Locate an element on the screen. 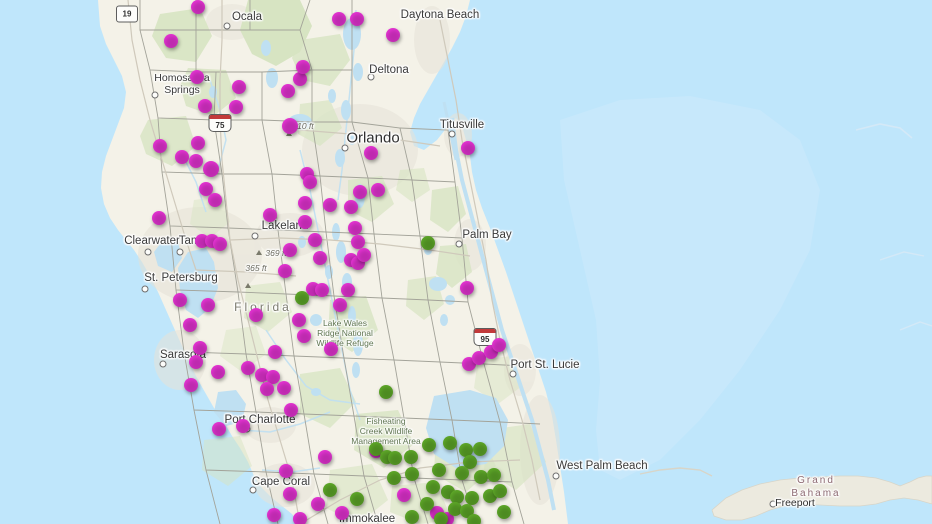  route-shield-i75: 75 is located at coordinates (220, 123).